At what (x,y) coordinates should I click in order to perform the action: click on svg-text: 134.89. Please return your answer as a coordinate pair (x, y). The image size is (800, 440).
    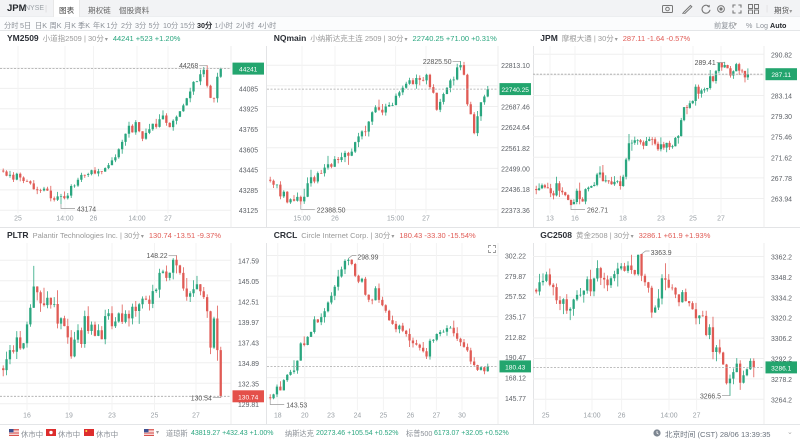
    Looking at the image, I should click on (248, 363).